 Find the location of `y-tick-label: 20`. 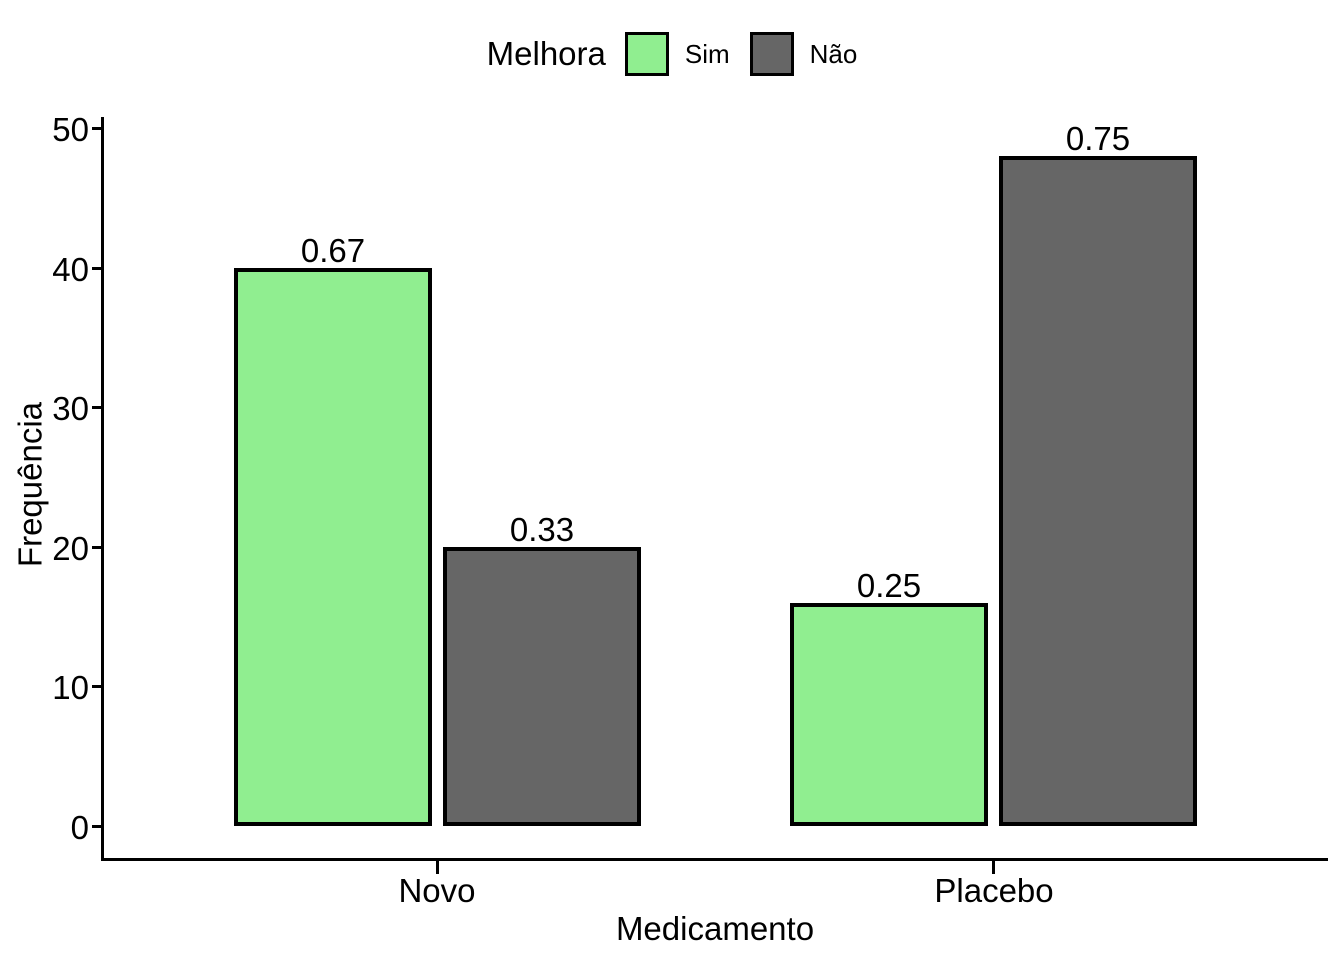

y-tick-label: 20 is located at coordinates (70, 548).